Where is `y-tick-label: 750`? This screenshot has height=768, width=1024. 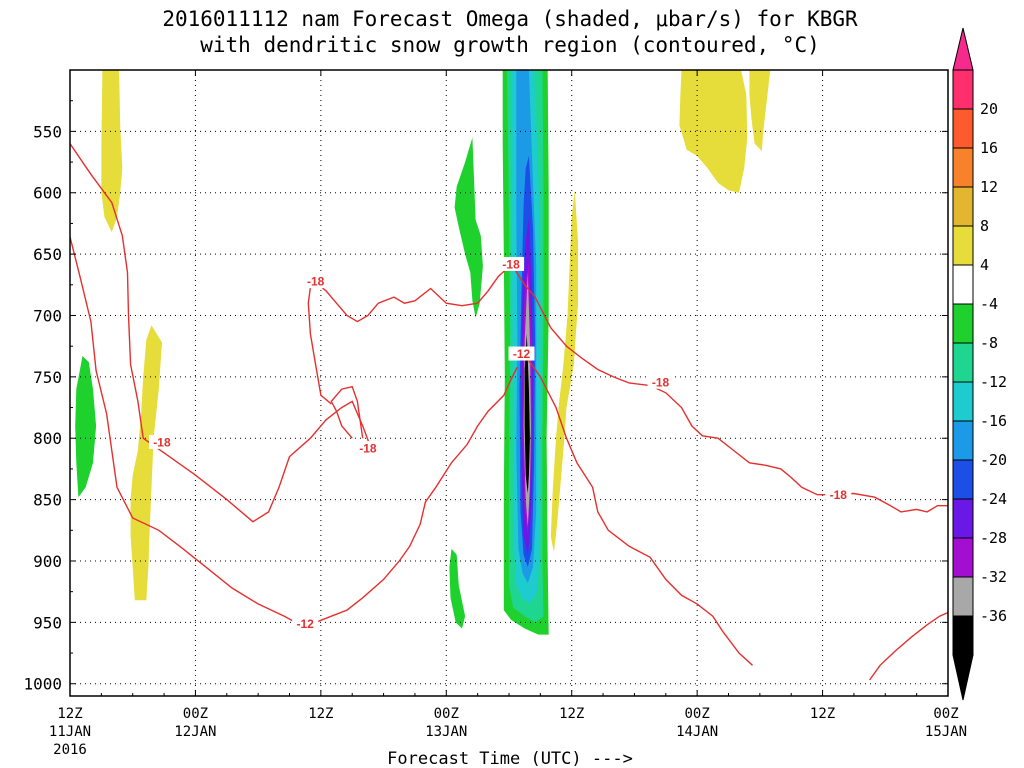
y-tick-label: 750 is located at coordinates (47, 377).